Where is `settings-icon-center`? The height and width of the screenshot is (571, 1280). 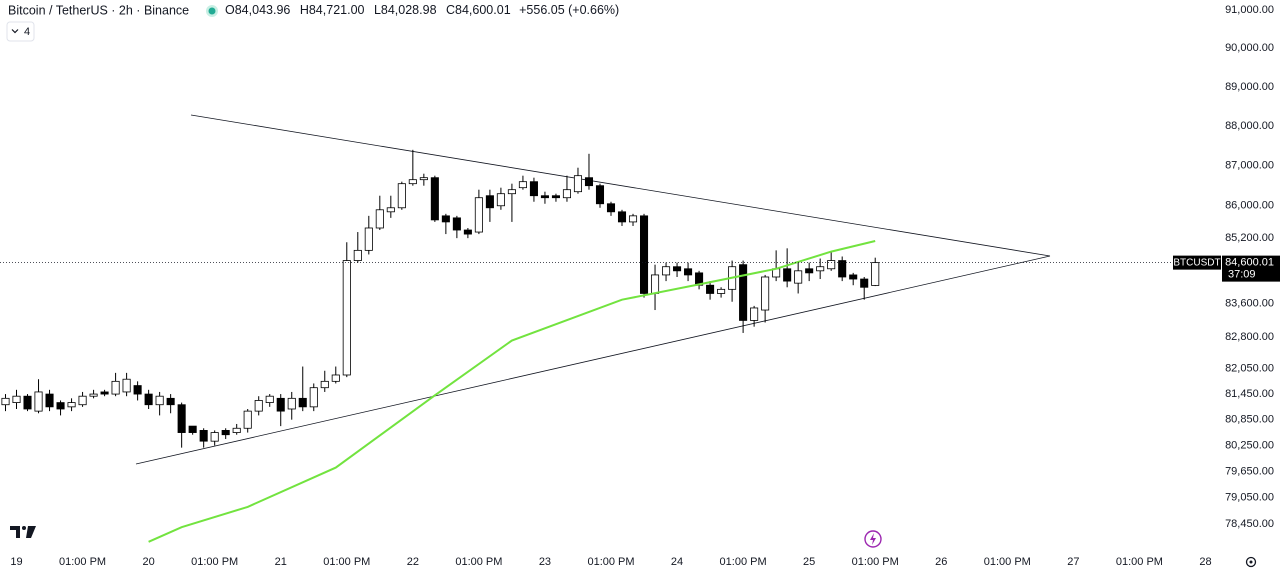
settings-icon-center is located at coordinates (1251, 562).